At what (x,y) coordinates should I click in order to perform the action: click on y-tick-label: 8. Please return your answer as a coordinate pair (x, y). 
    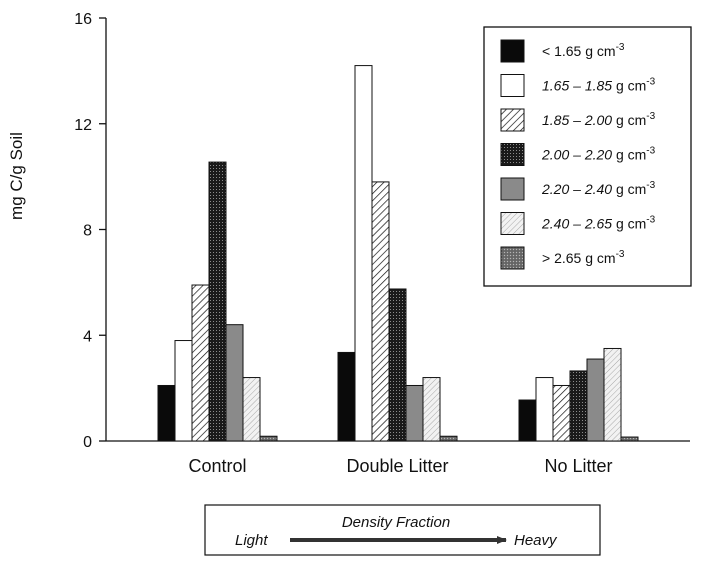
    Looking at the image, I should click on (87, 231).